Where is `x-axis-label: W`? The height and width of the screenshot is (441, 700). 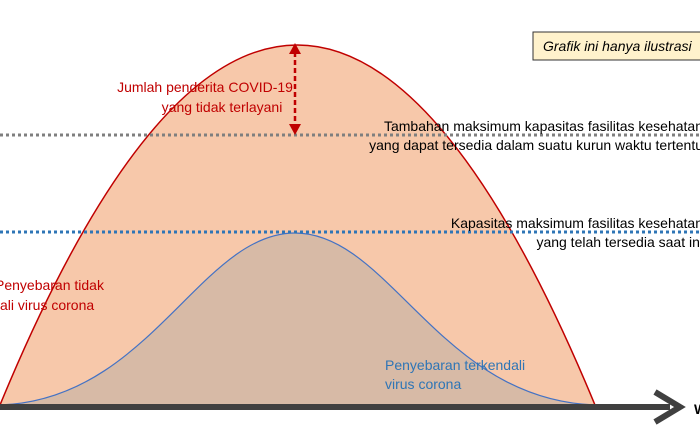
x-axis-label: W is located at coordinates (697, 409).